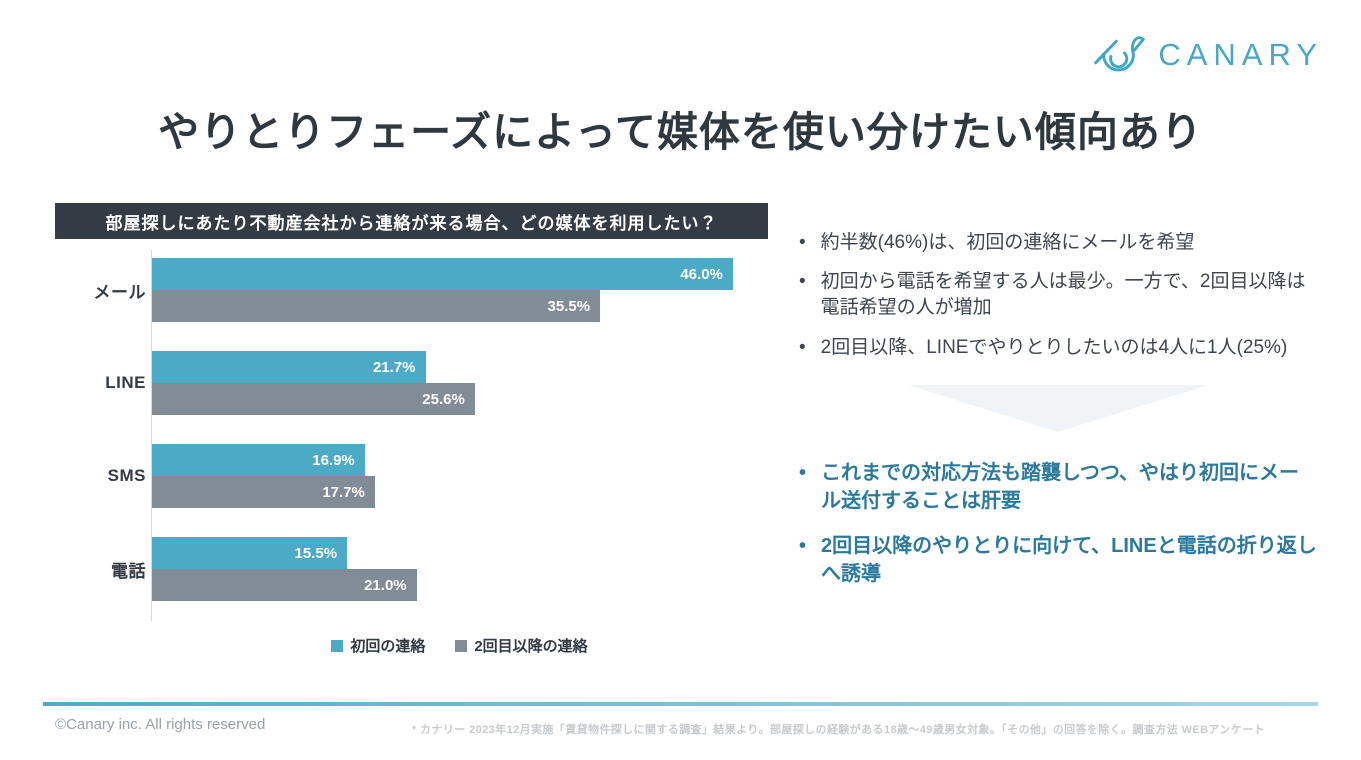 The image size is (1361, 760). I want to click on action-item: • これまでの対応方法も踏襲しつつ、やはり初回にメール送付することは肝要, so click(1058, 487).